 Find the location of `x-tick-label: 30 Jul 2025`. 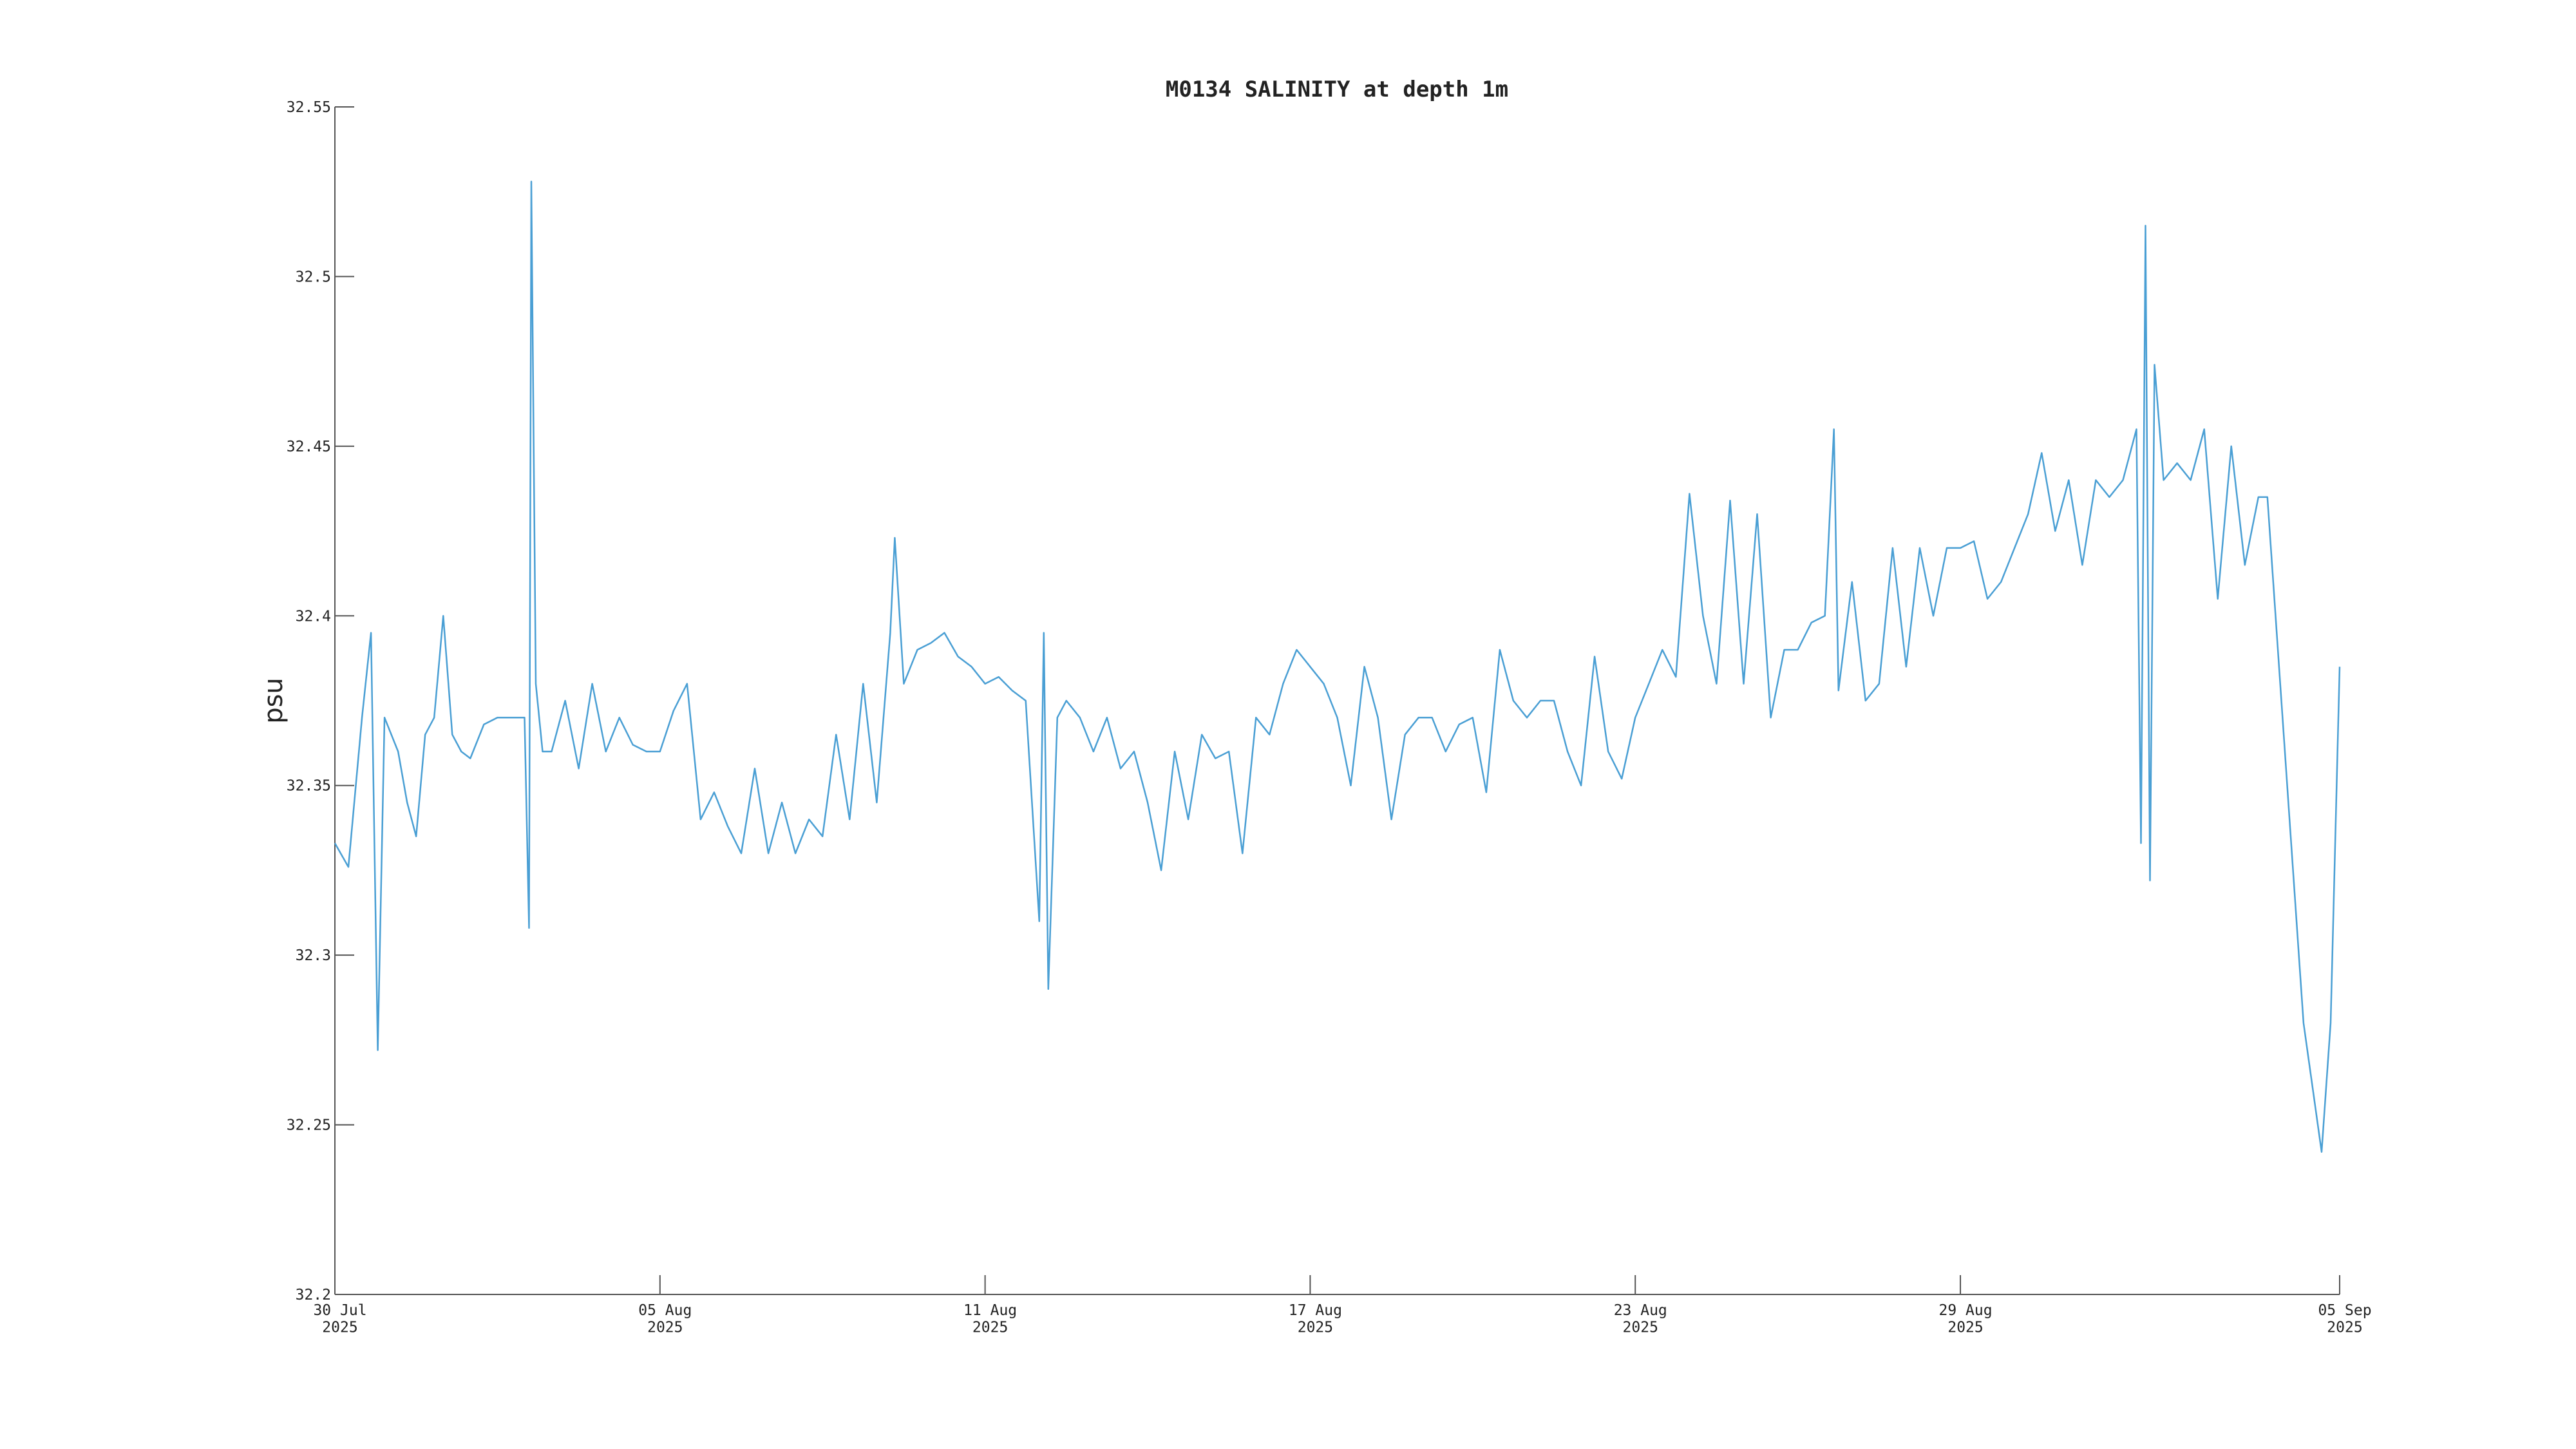

x-tick-label: 30 Jul 2025 is located at coordinates (339, 1319).